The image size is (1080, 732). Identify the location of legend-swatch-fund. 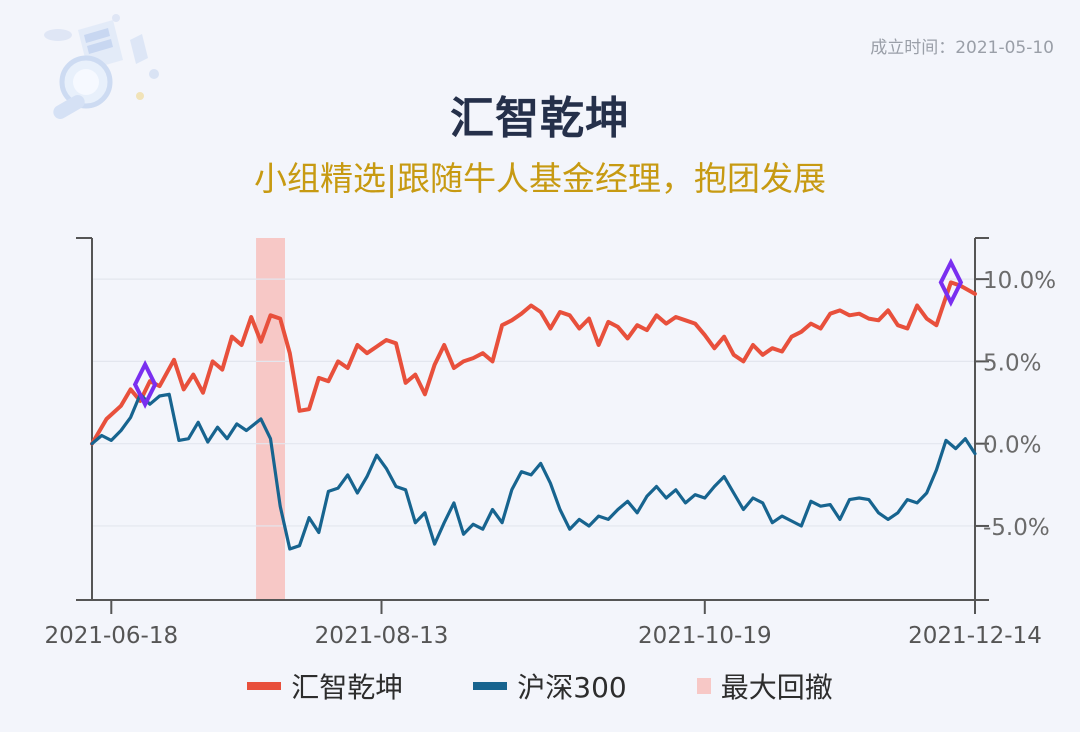
(264, 686).